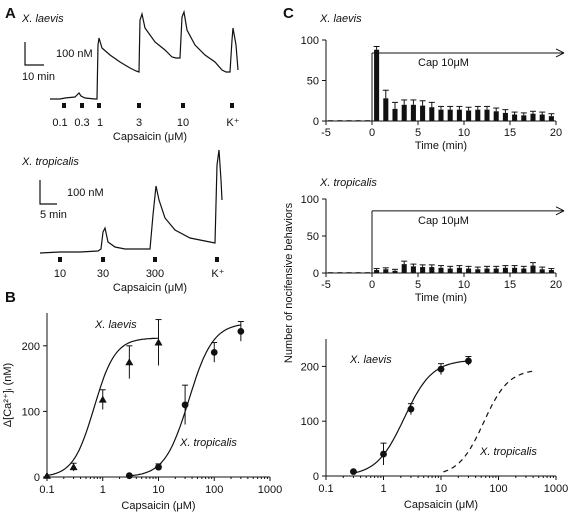  What do you see at coordinates (38, 77) in the screenshot?
I see `panel-a-top-scale-x: 10 min` at bounding box center [38, 77].